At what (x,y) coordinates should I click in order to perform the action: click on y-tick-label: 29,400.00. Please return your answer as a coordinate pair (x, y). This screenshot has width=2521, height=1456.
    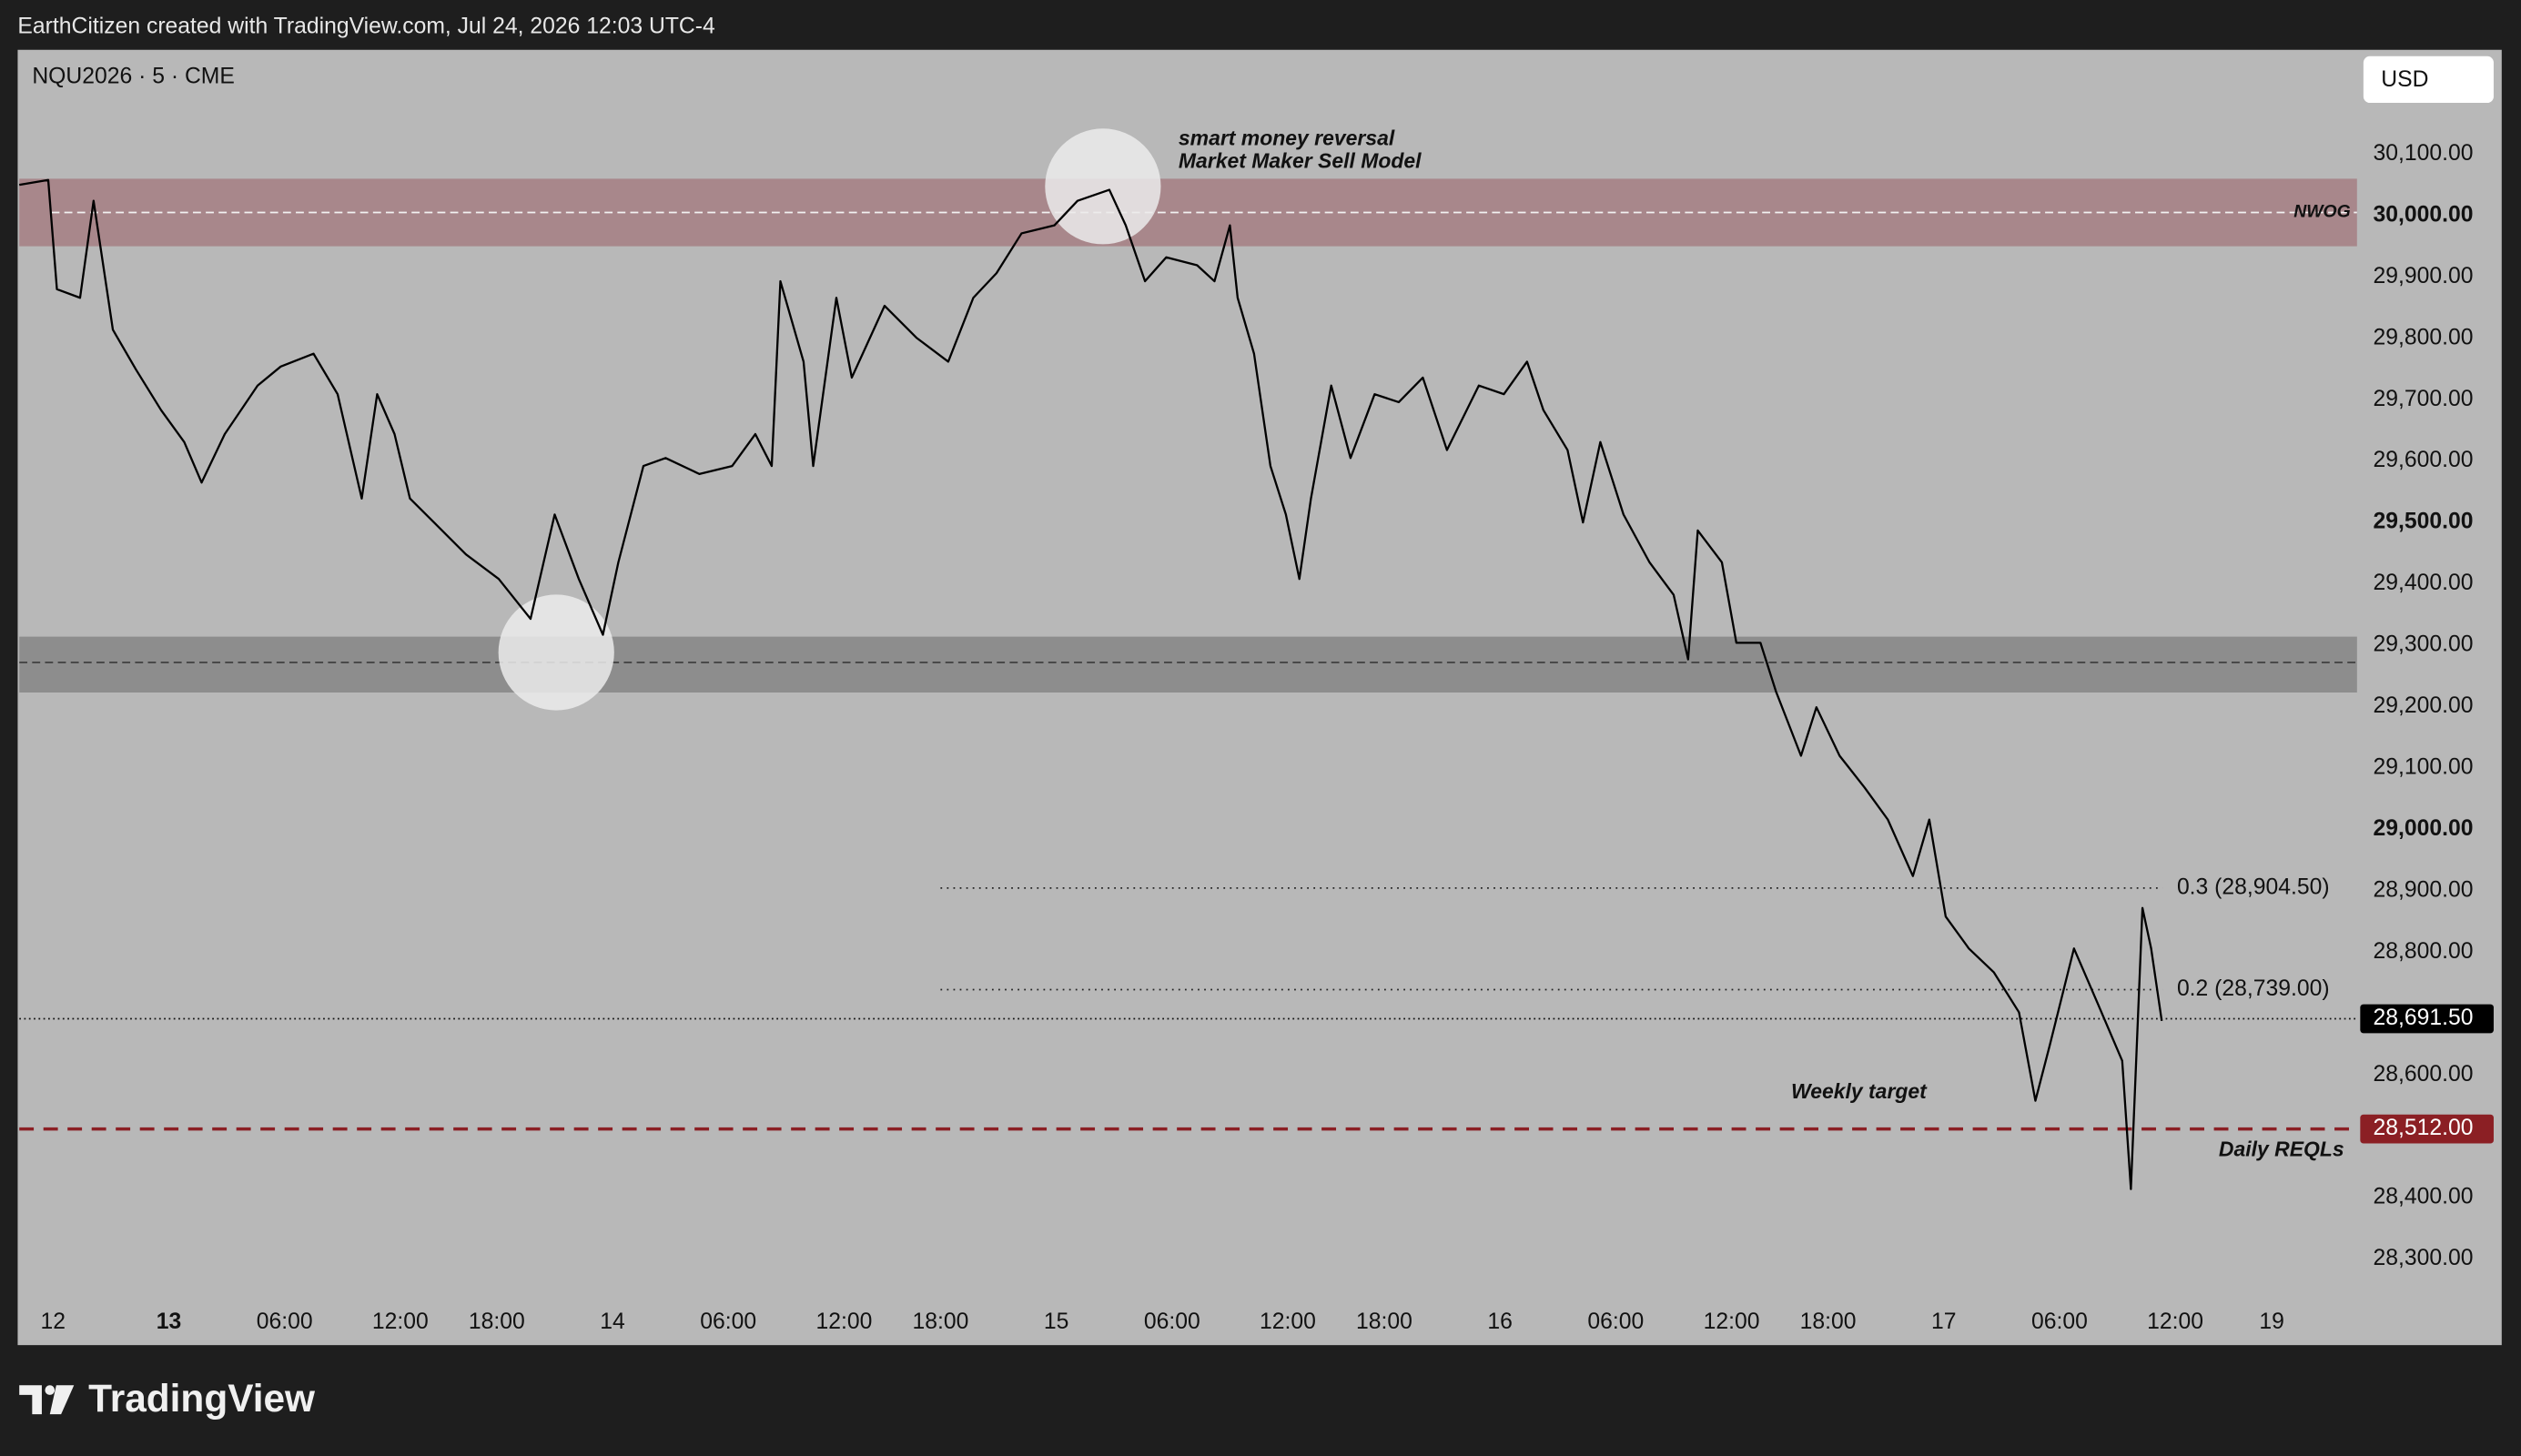
    Looking at the image, I should click on (2423, 583).